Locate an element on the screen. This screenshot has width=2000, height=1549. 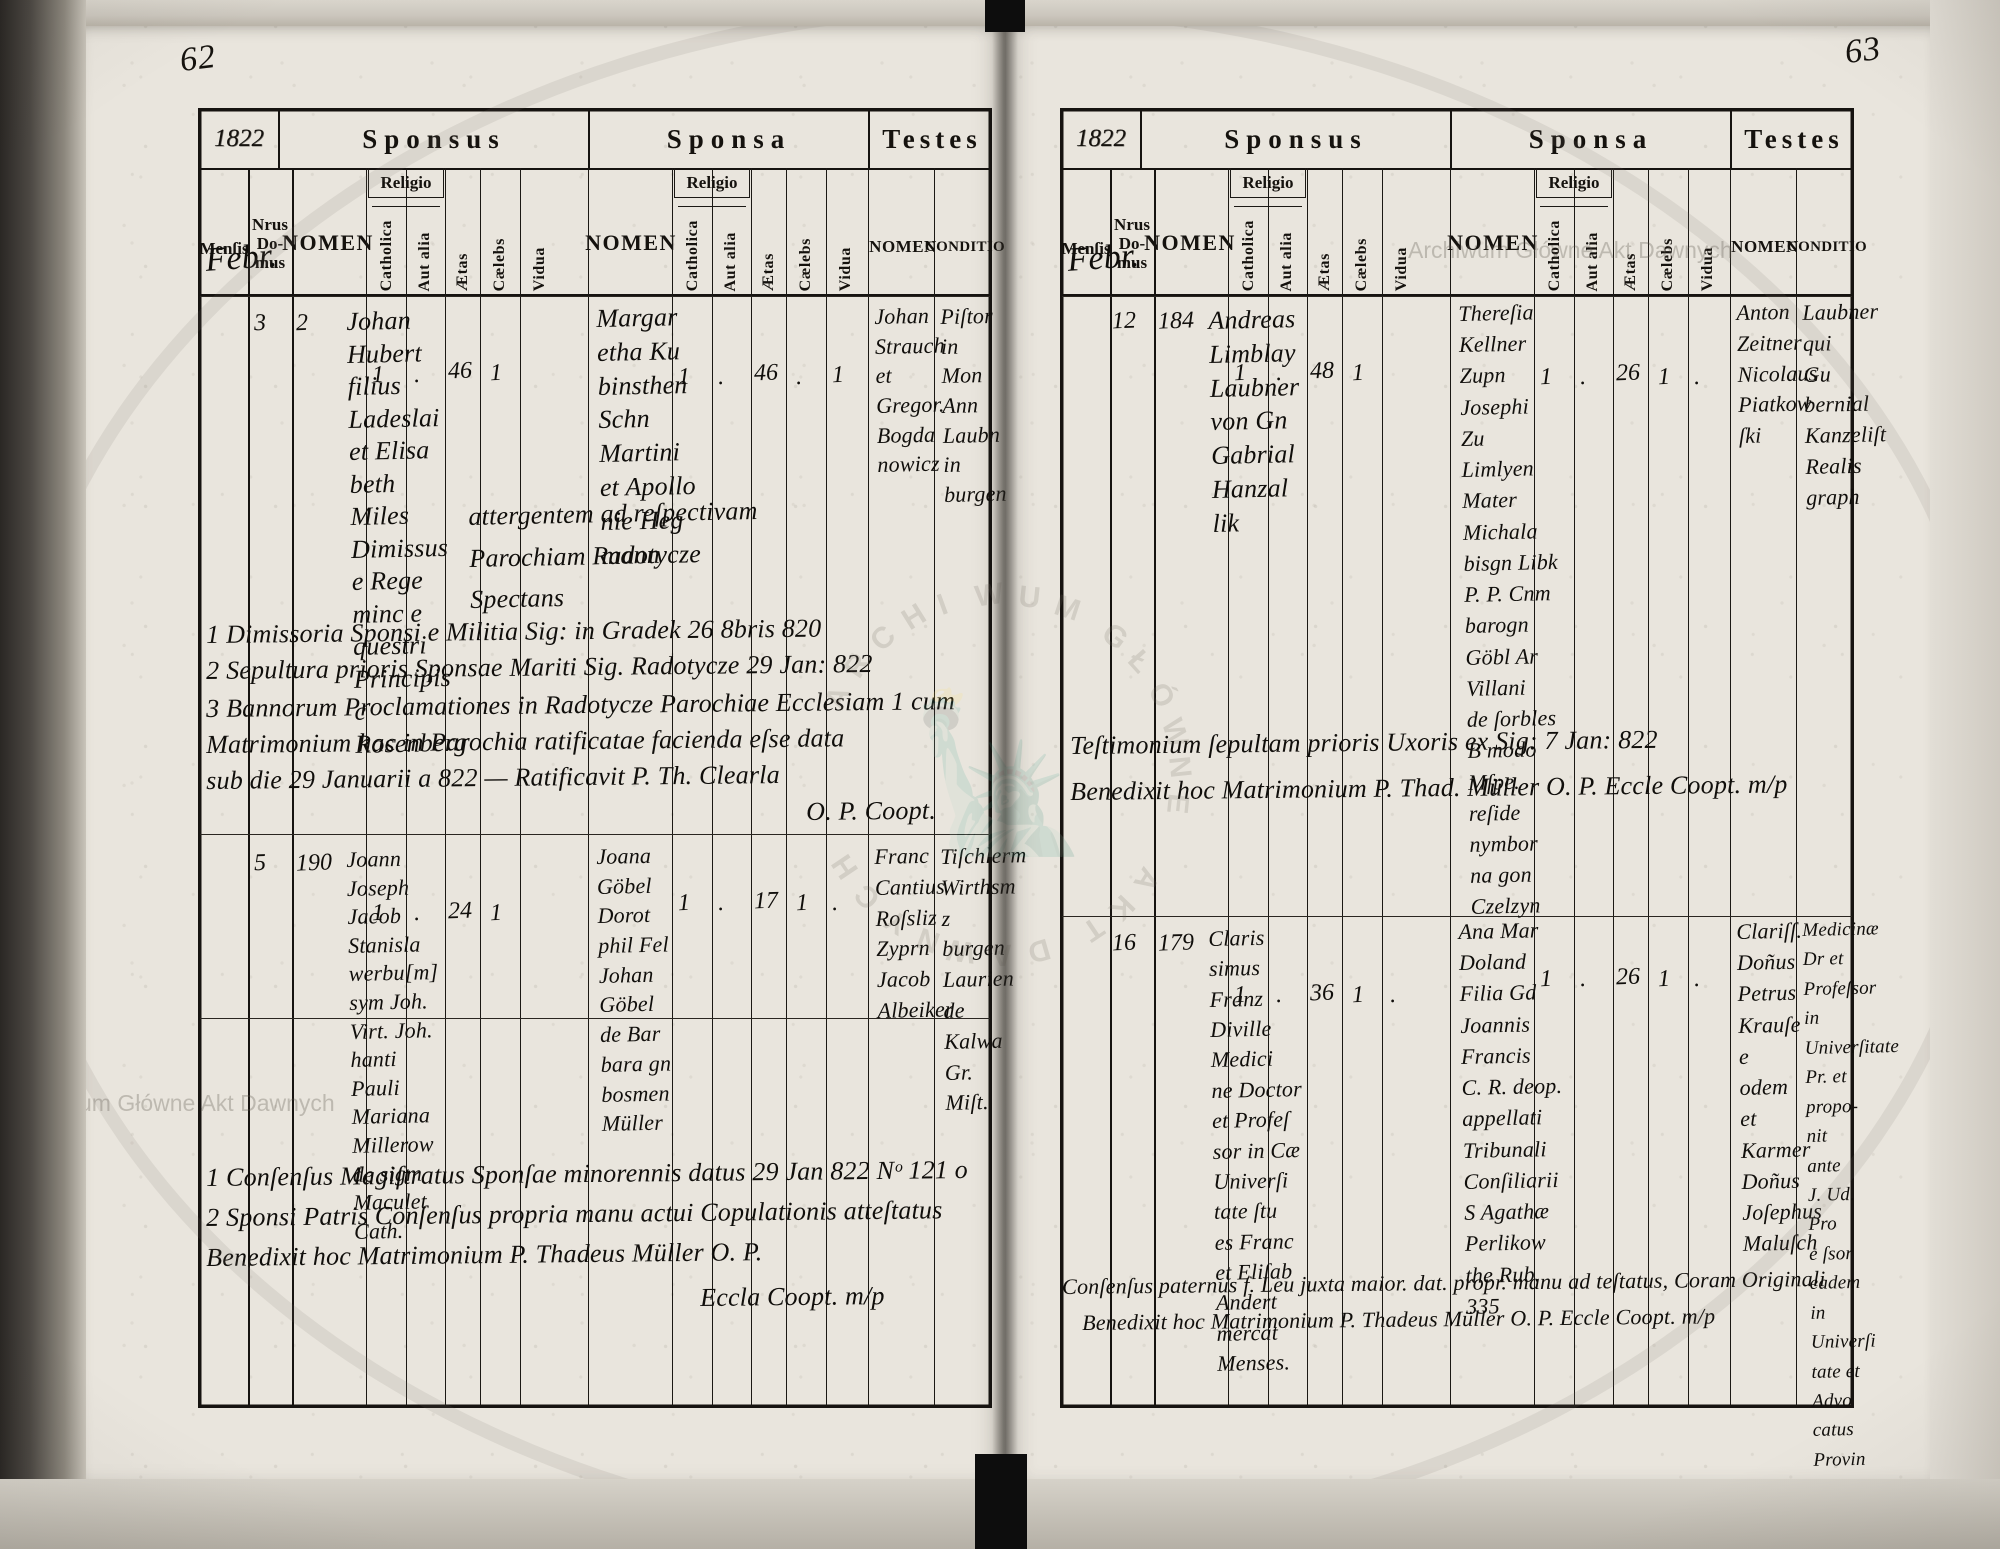
col-header-testes-nomen-right: NOMEN is located at coordinates (1765, 246).